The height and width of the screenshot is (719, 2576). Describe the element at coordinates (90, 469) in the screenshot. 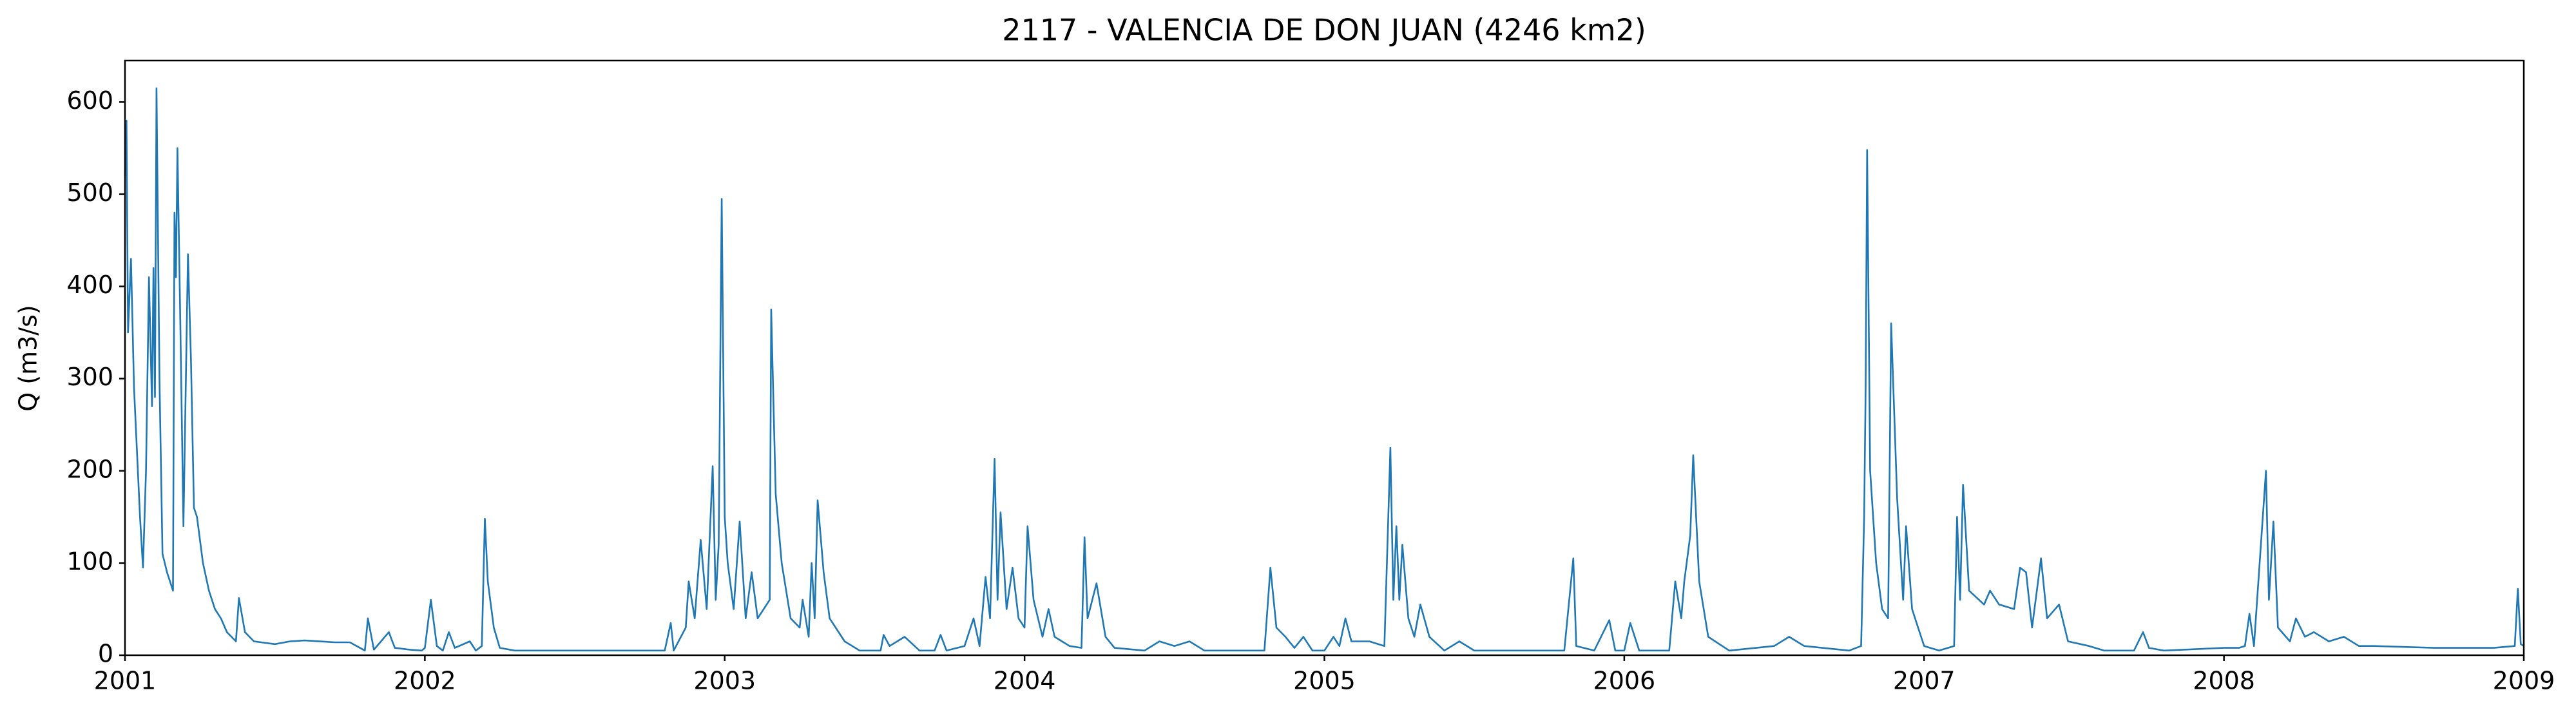

I see `y-tick-label: 200` at that location.